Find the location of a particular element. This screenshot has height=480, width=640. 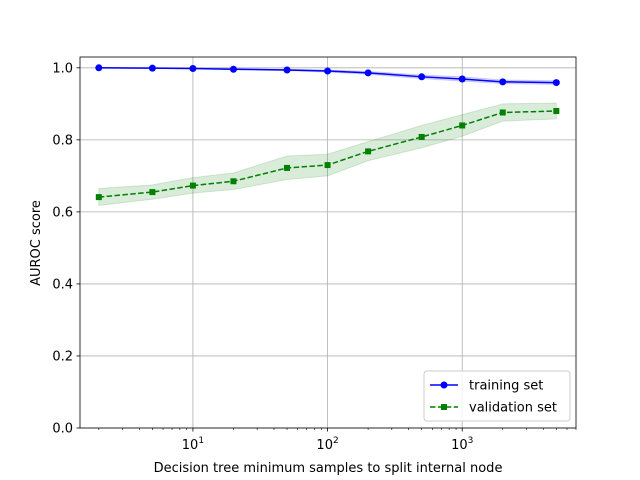

legend-label-training: training set is located at coordinates (506, 386).